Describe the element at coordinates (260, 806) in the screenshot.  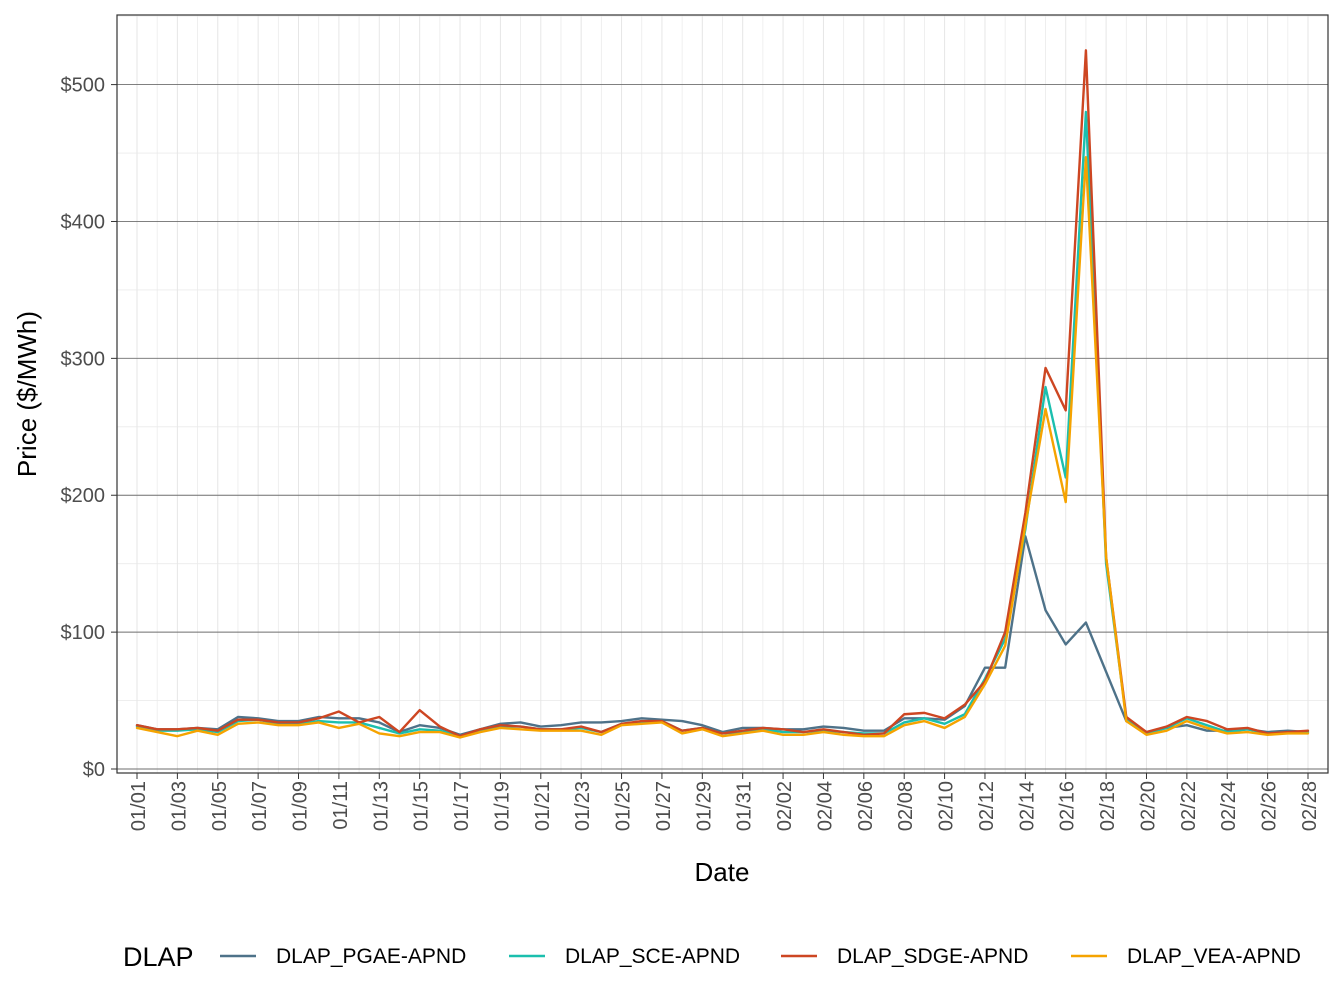
I see `x-tick-label: 01/07` at that location.